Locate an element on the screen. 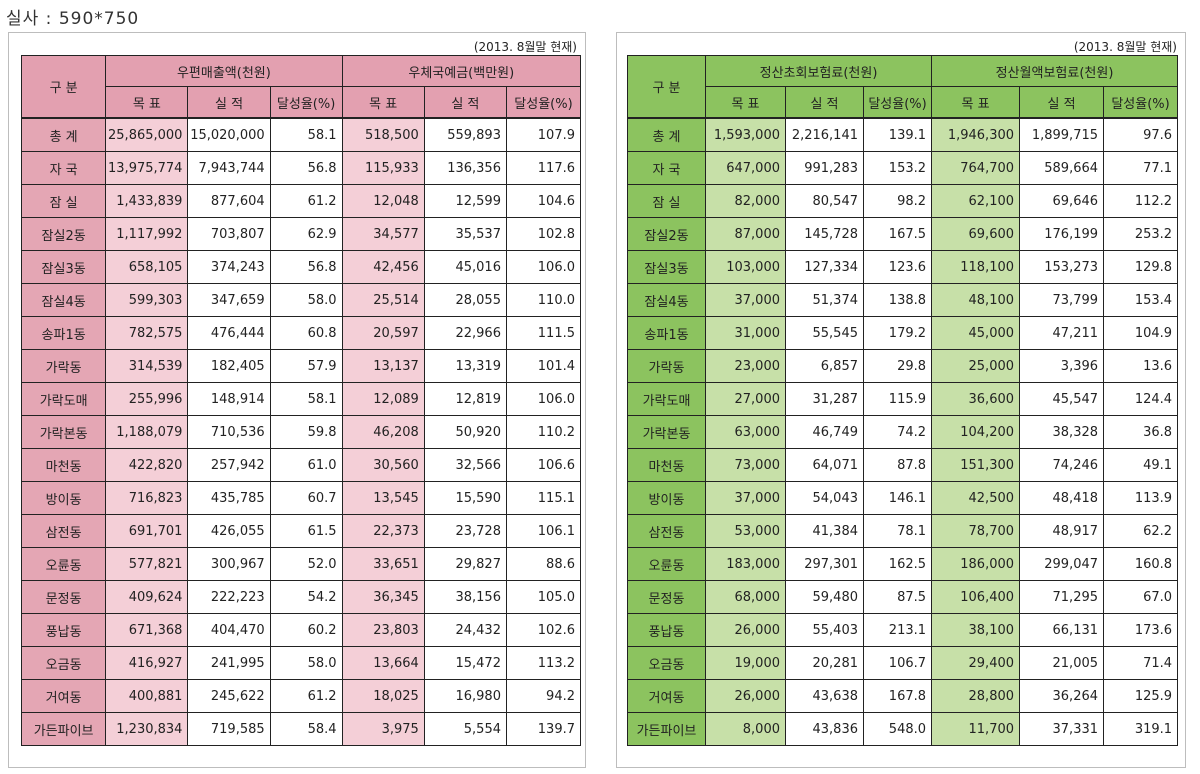  table-cell: 71,295 is located at coordinates (1062, 597).